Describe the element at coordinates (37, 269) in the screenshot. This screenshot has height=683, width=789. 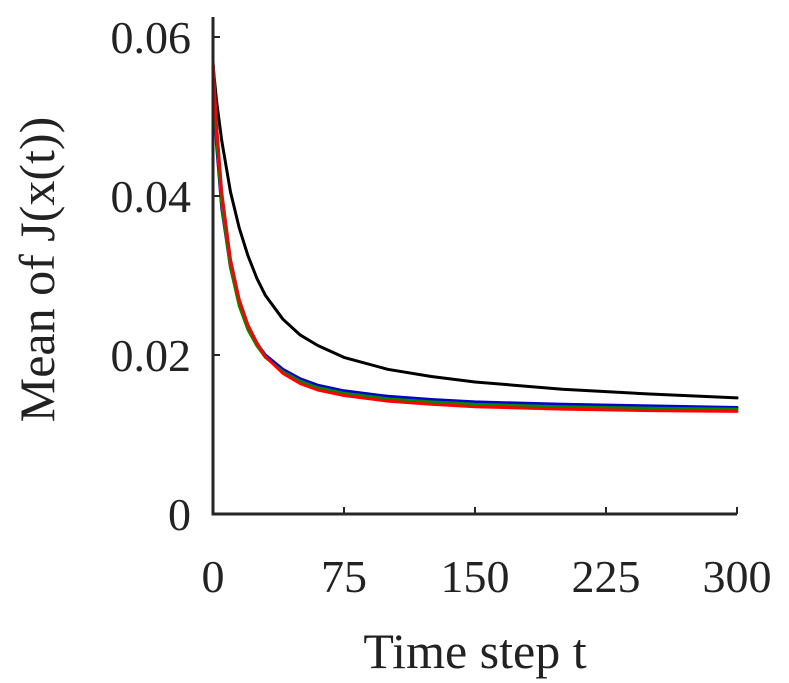
I see `y-axis-label: Mean of J(x(t))` at that location.